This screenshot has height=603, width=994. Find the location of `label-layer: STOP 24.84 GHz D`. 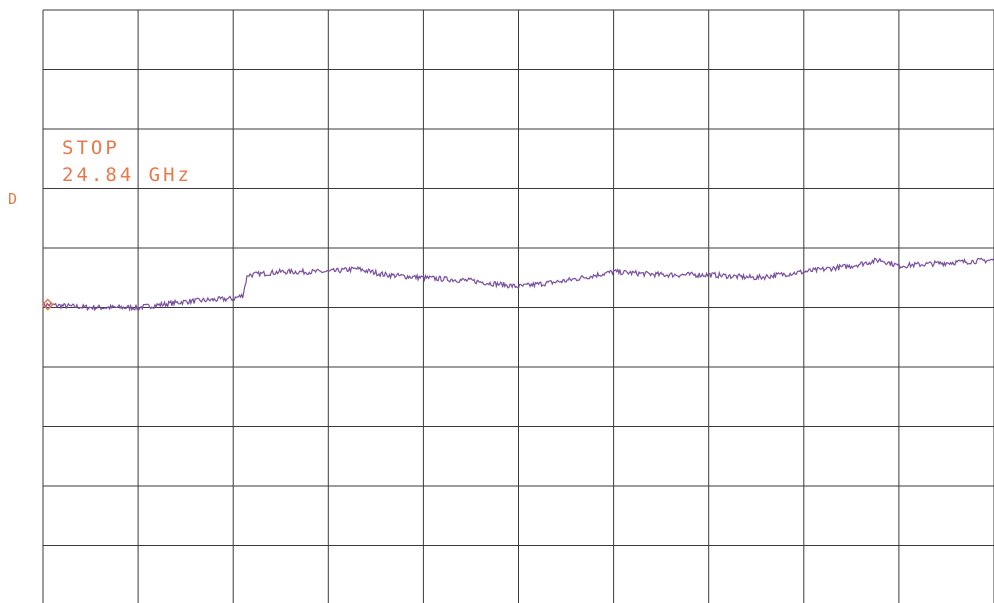

label-layer: STOP 24.84 GHz D is located at coordinates (100, 172).